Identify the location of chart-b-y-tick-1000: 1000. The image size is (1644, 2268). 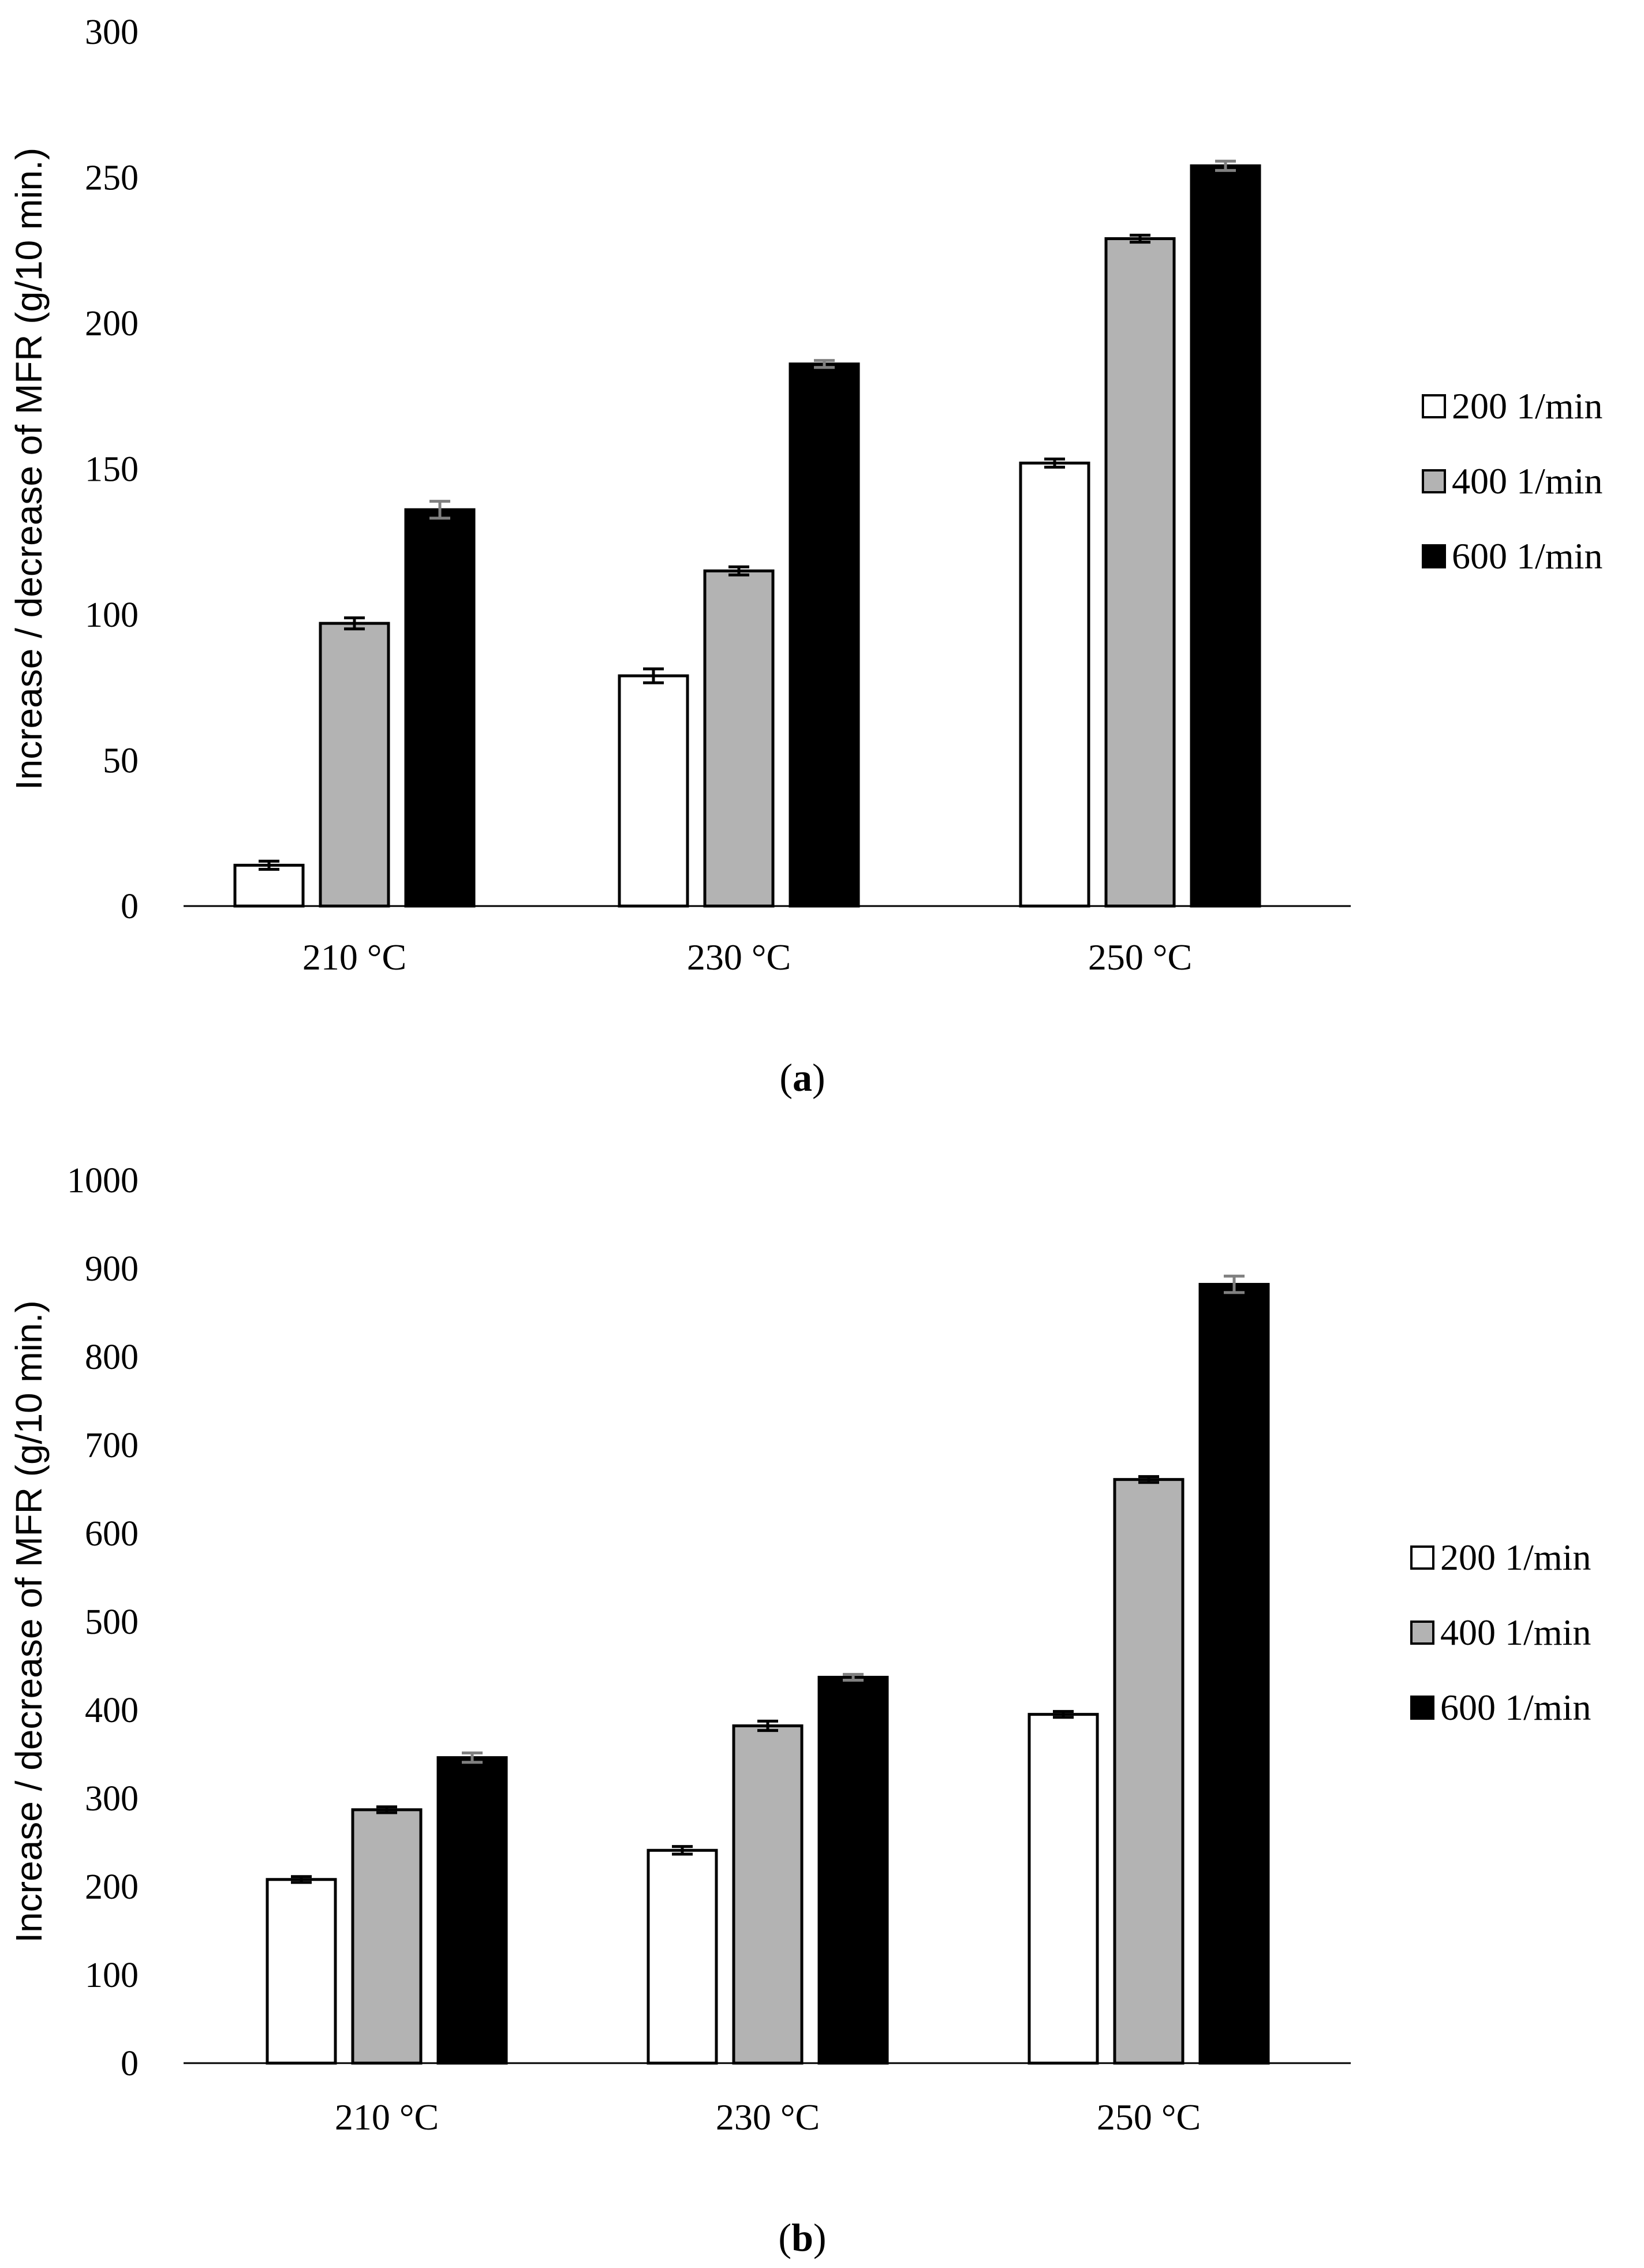
(103, 1181).